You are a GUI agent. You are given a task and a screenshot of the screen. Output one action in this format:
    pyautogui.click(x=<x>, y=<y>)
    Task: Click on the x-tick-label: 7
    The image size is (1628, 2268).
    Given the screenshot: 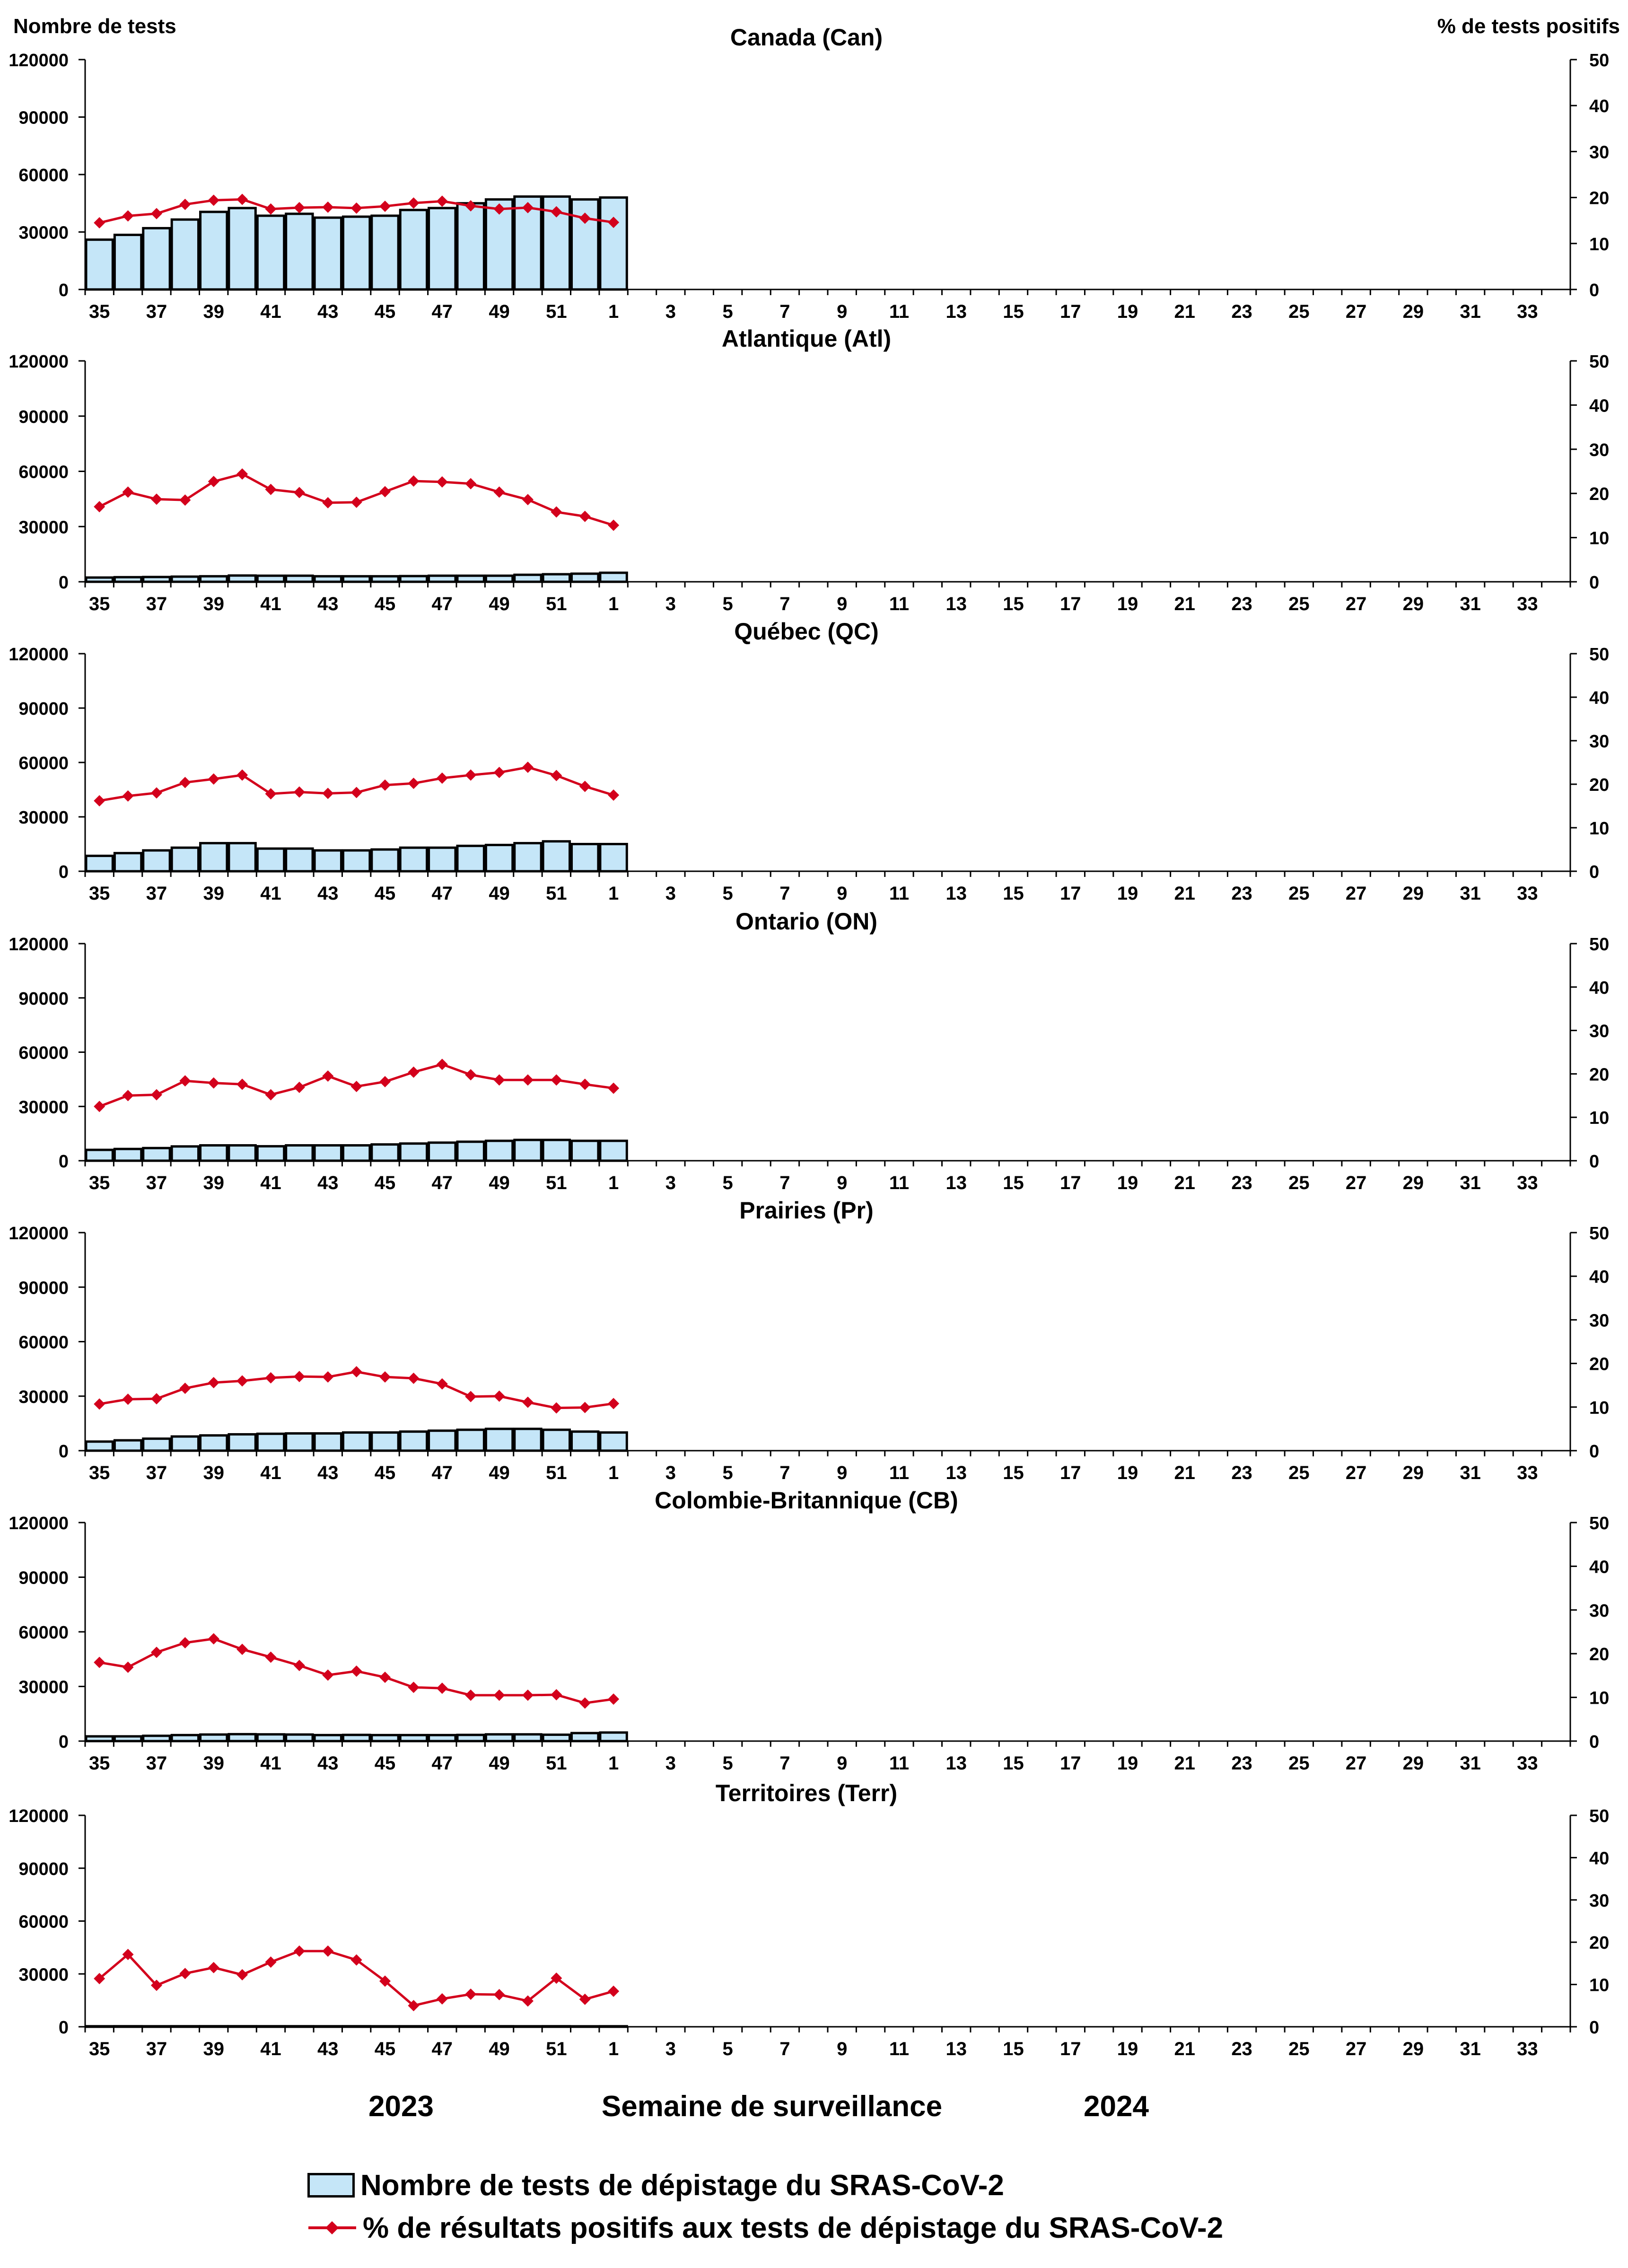 What is the action you would take?
    pyautogui.click(x=784, y=2049)
    